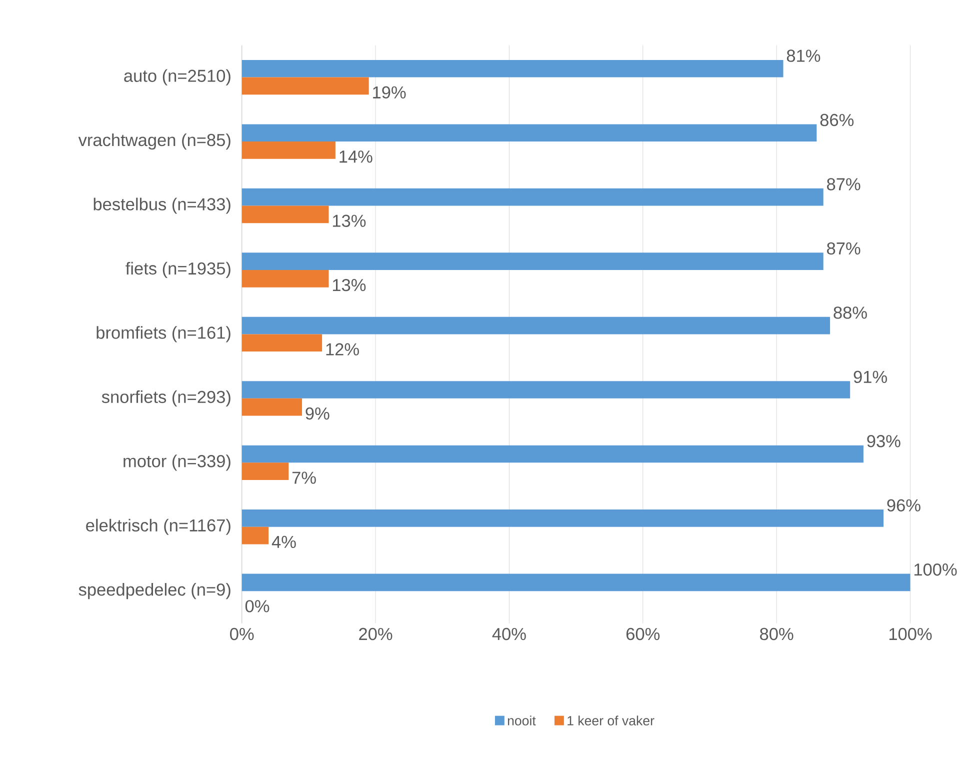 This screenshot has height=761, width=960. I want to click on data-label: 7%, so click(304, 478).